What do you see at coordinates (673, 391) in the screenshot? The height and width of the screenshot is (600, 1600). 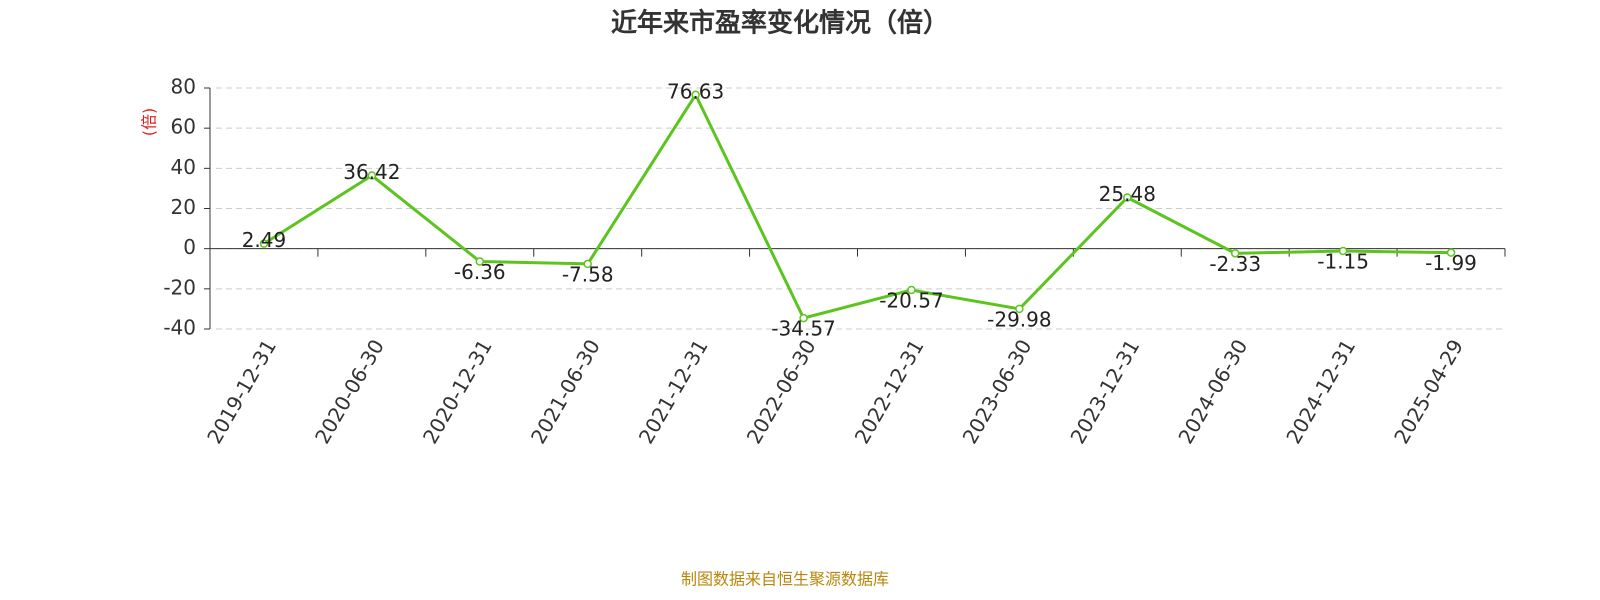 I see `x-tick-label: 2021-12-31` at bounding box center [673, 391].